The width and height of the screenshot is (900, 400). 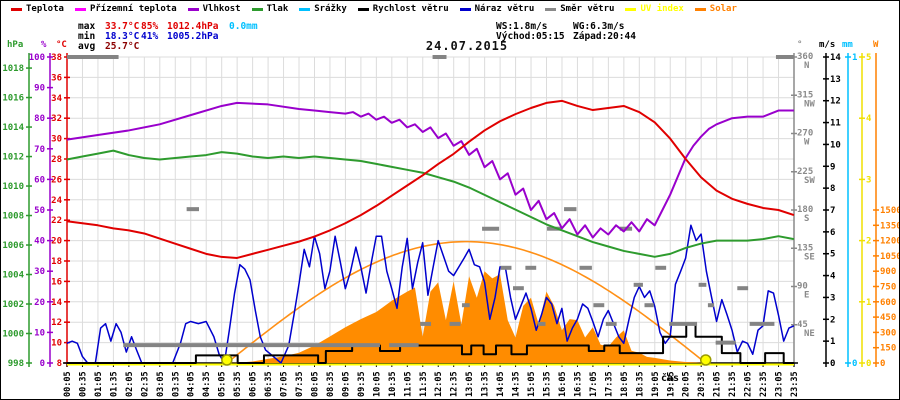 I want to click on hpa-tick-label: 1018, so click(x=13, y=69).